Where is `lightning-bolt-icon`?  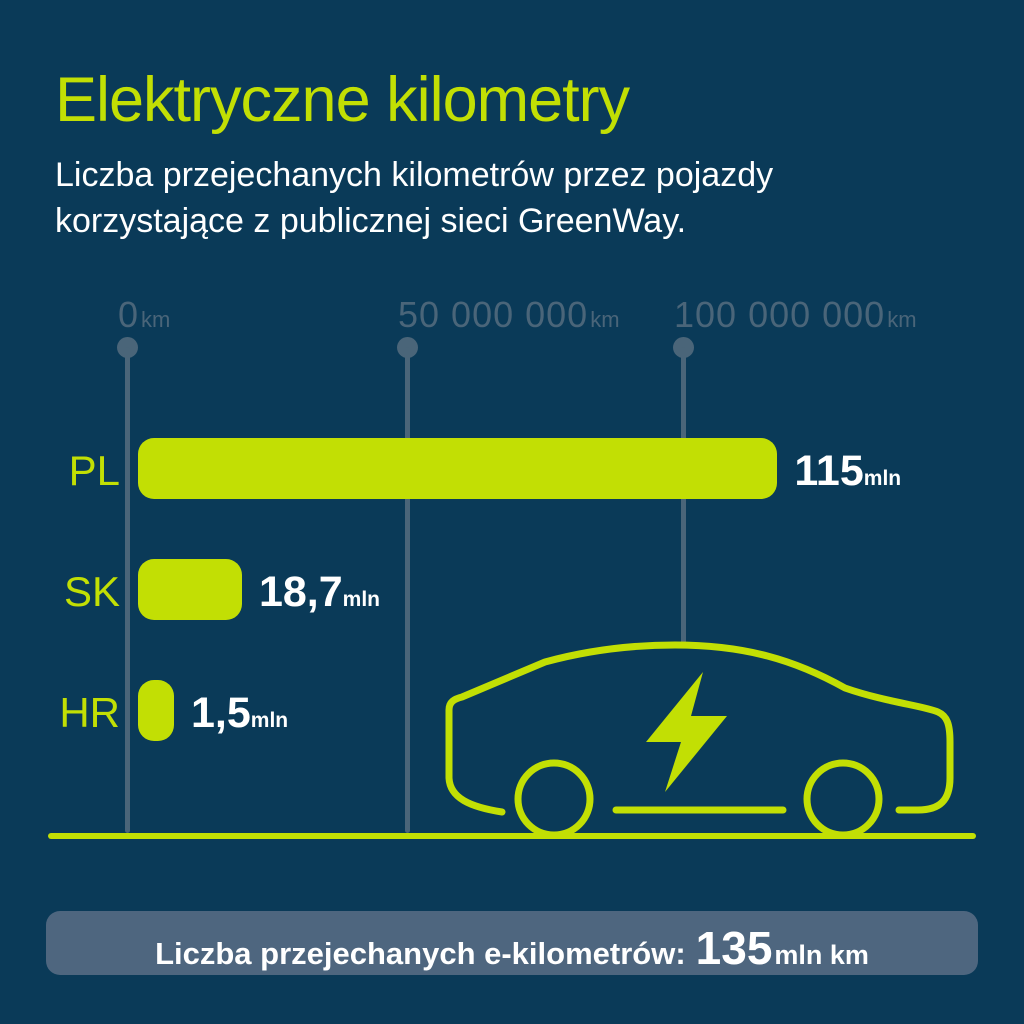 lightning-bolt-icon is located at coordinates (686, 732).